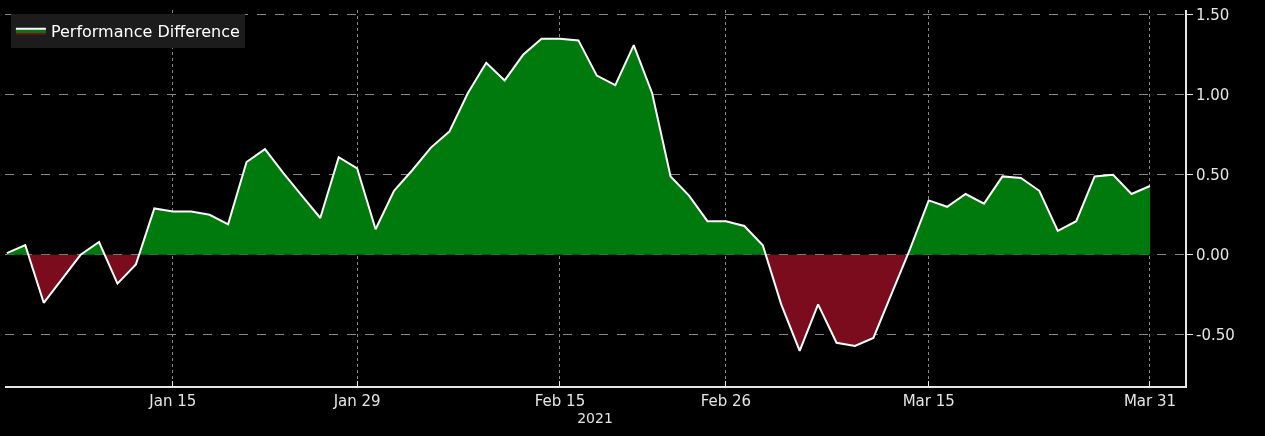 The width and height of the screenshot is (1265, 436). What do you see at coordinates (1150, 401) in the screenshot?
I see `x-tick-label: Mar 31` at bounding box center [1150, 401].